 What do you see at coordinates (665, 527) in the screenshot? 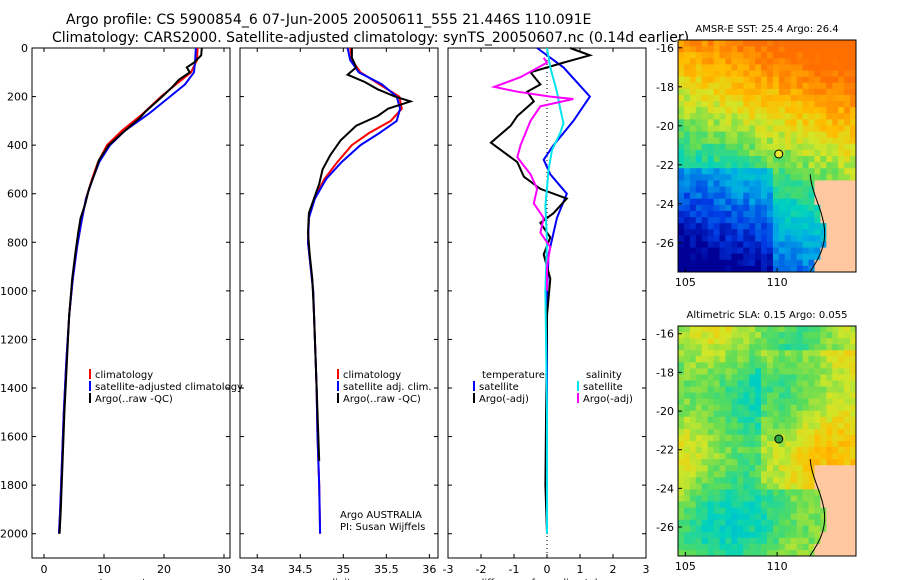
I see `map-y-tick-label: -26` at bounding box center [665, 527].